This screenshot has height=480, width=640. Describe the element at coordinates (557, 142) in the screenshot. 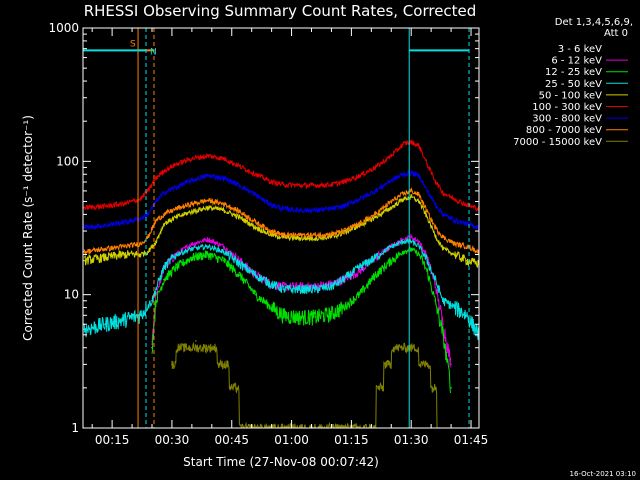

I see `legend-label: 7000 - 15000 keV` at that location.